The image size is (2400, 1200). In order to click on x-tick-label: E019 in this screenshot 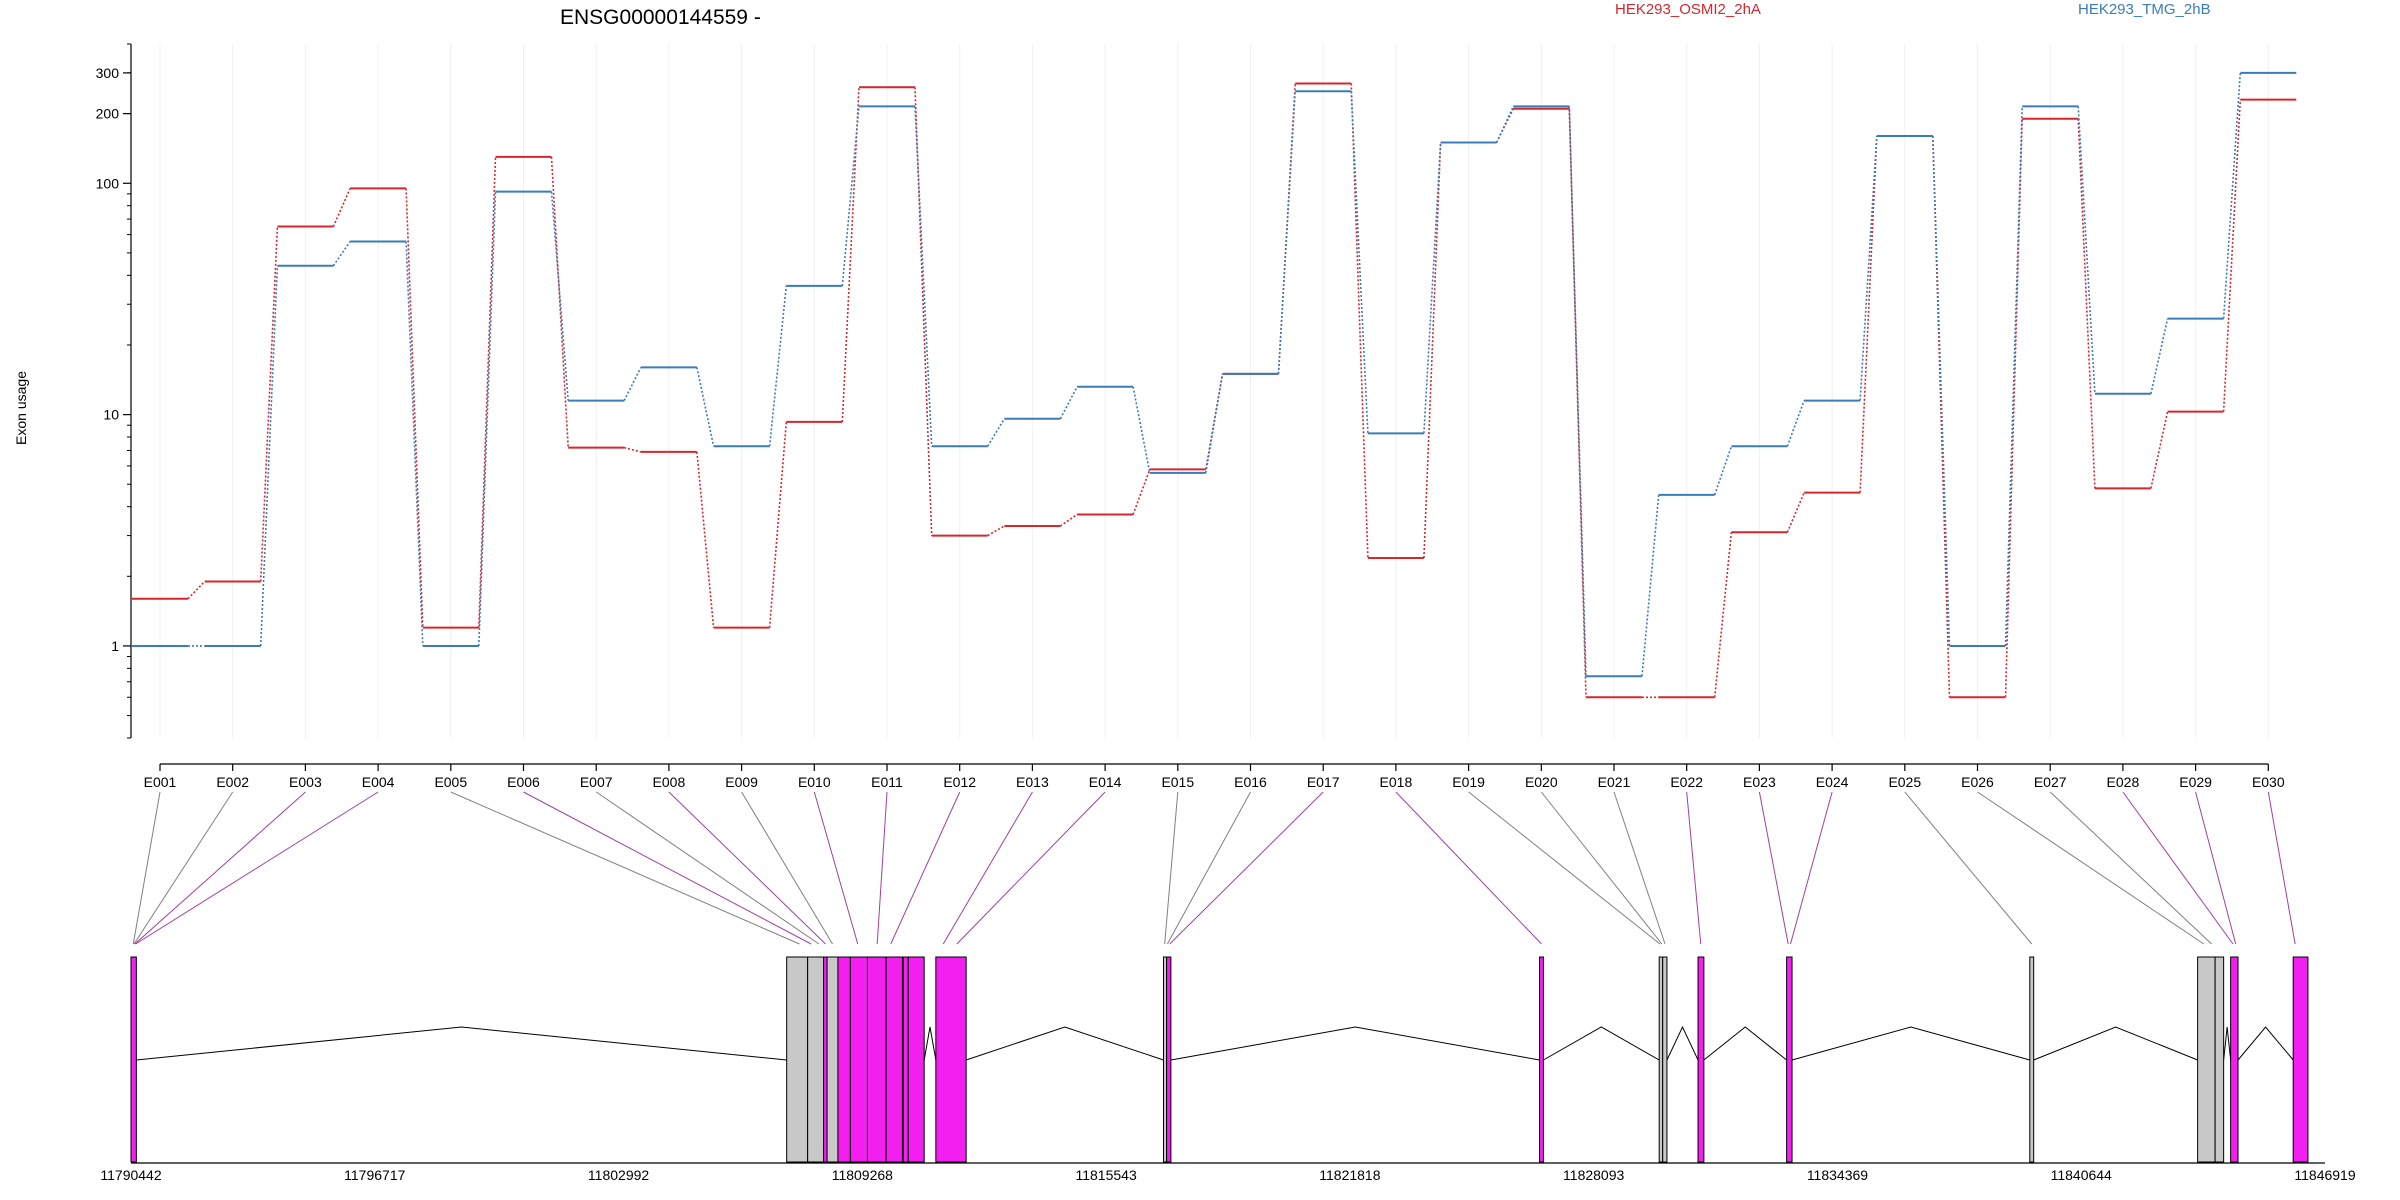, I will do `click(1468, 782)`.